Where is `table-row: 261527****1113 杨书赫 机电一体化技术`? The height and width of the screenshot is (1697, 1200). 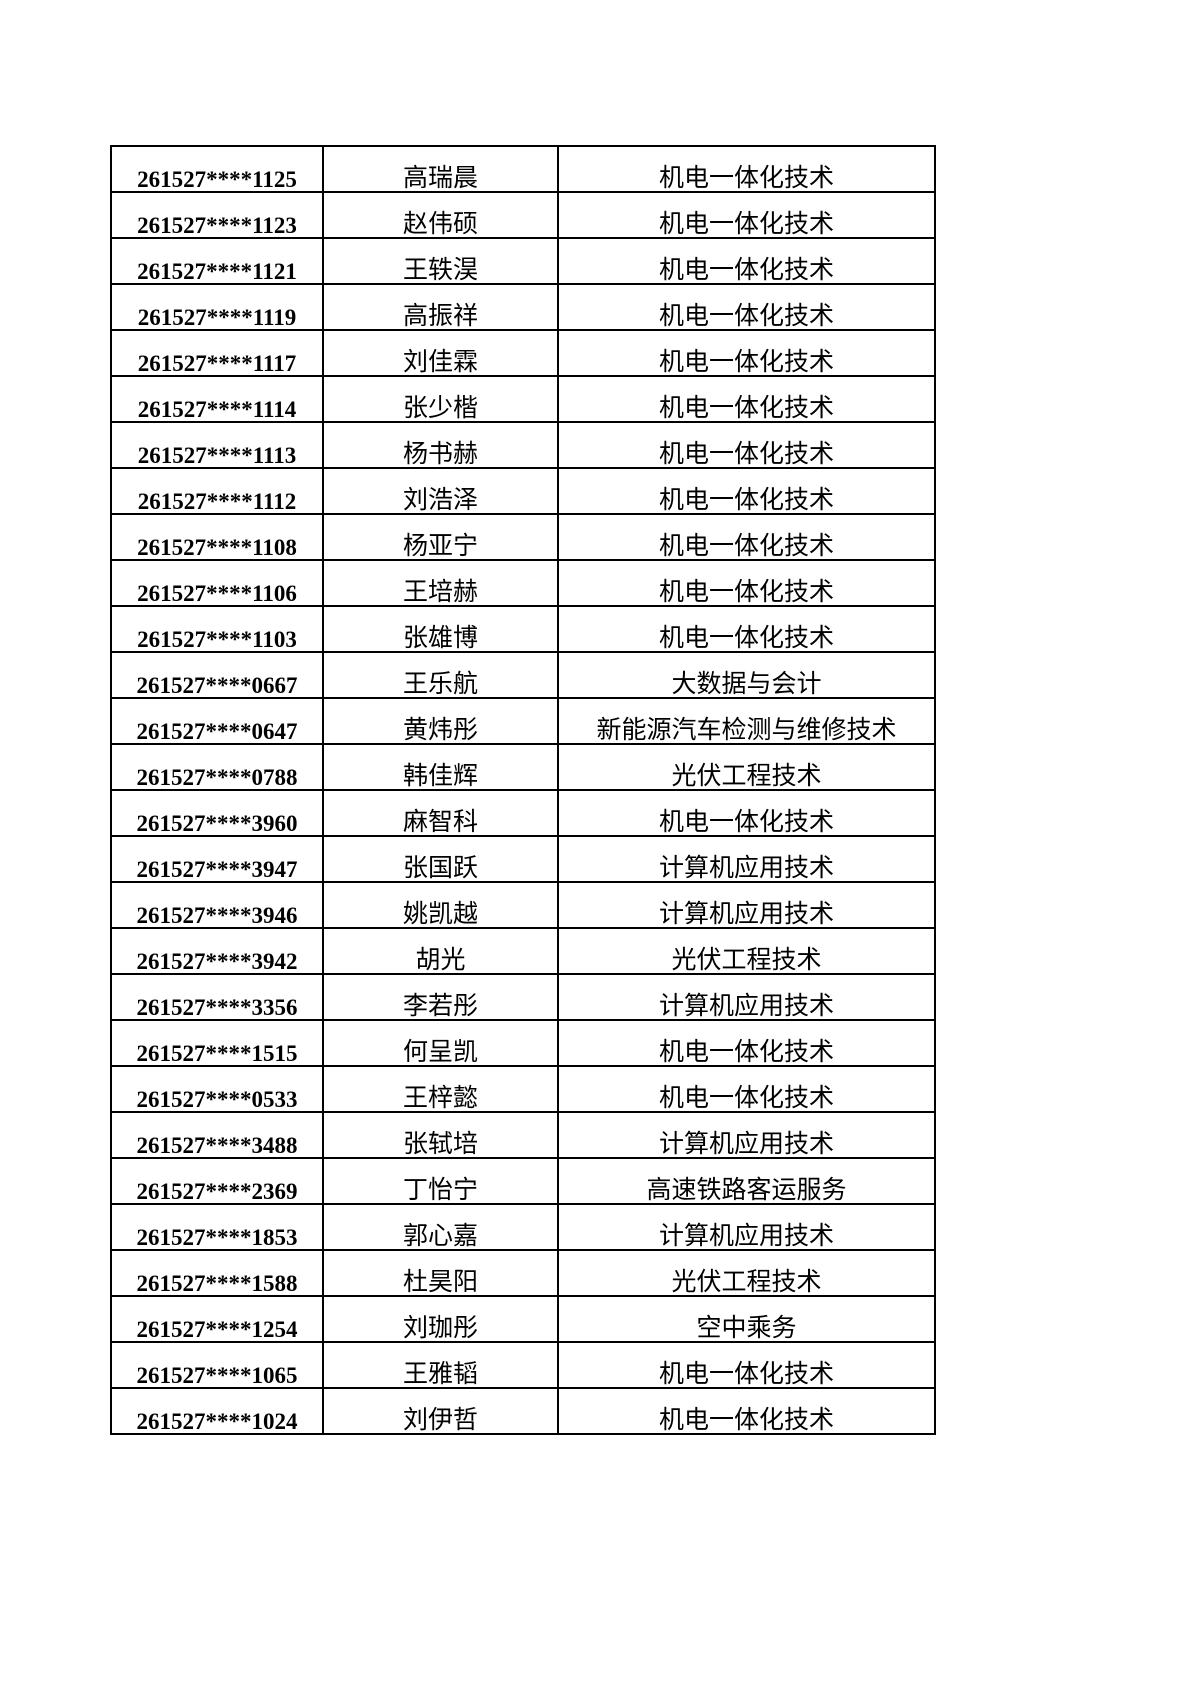
table-row: 261527****1113 杨书赫 机电一体化技术 is located at coordinates (523, 445).